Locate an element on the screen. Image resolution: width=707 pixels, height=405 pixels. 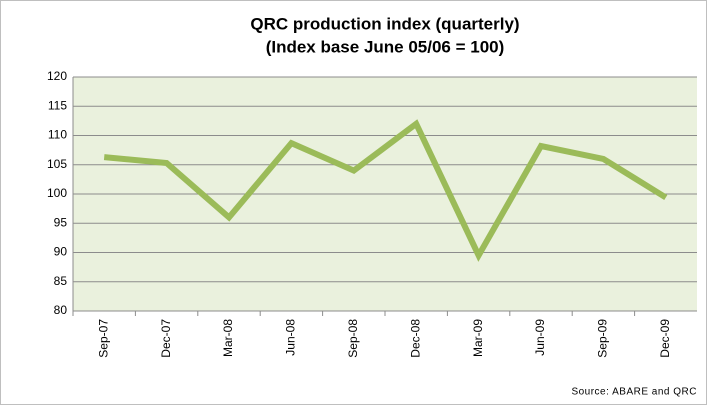
source-note: Source: ABARE and QRC is located at coordinates (634, 392).